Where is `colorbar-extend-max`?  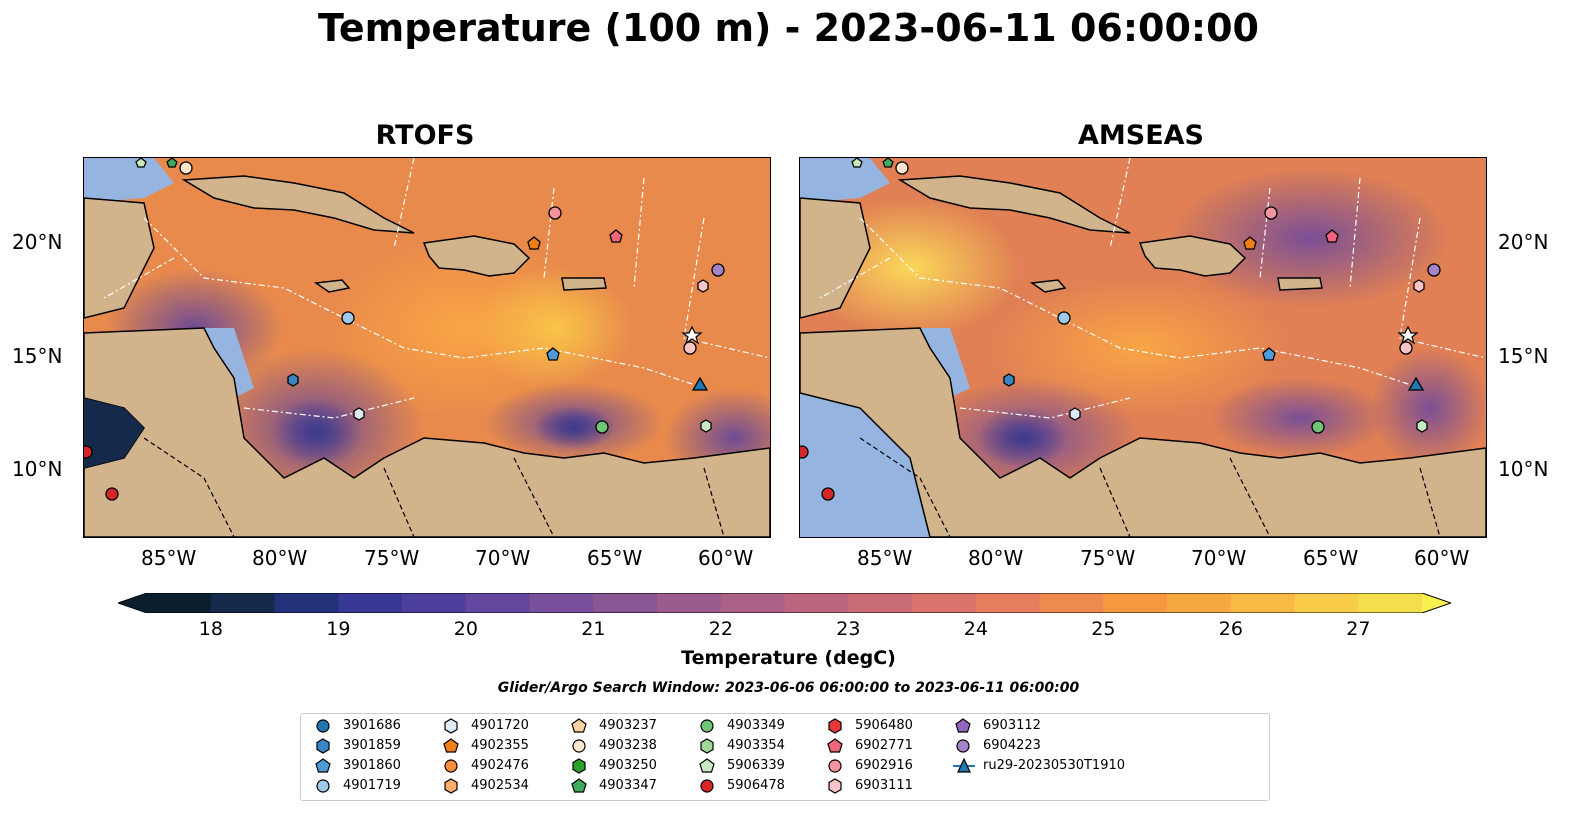
colorbar-extend-max is located at coordinates (1436, 603).